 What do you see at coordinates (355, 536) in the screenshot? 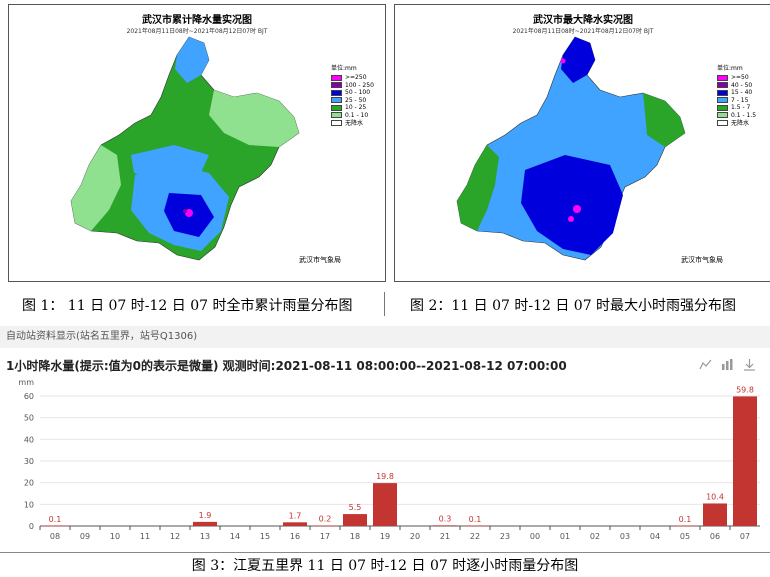
I see `x-tick-label: 18` at bounding box center [355, 536].